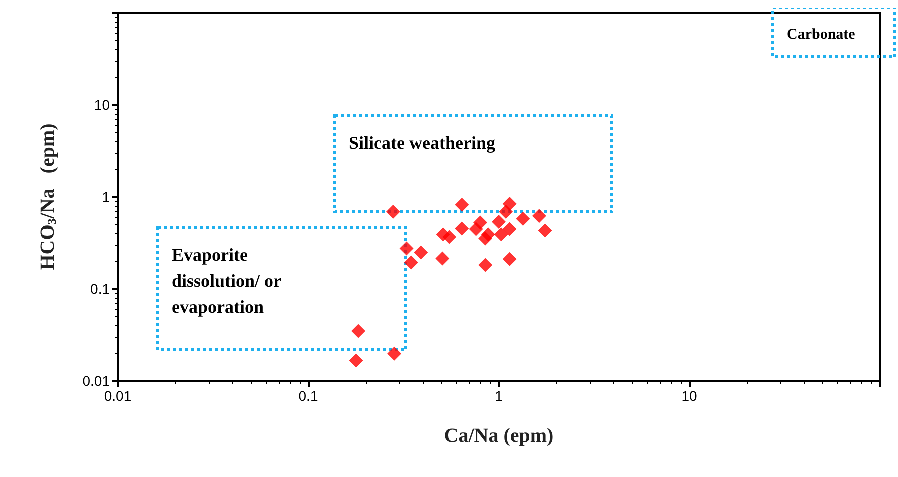 The image size is (898, 477). I want to click on annotation: Evaporite dissolution/ or evaporation, so click(227, 281).